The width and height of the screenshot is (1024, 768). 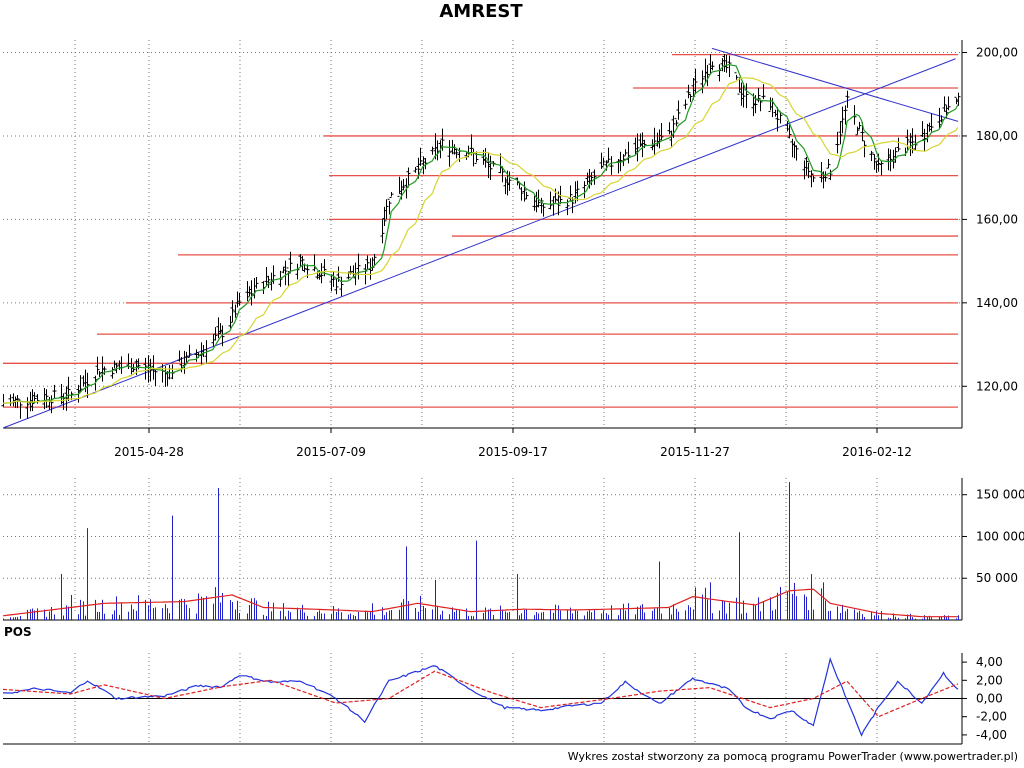 I want to click on pos-panel-label: POS, so click(x=18, y=632).